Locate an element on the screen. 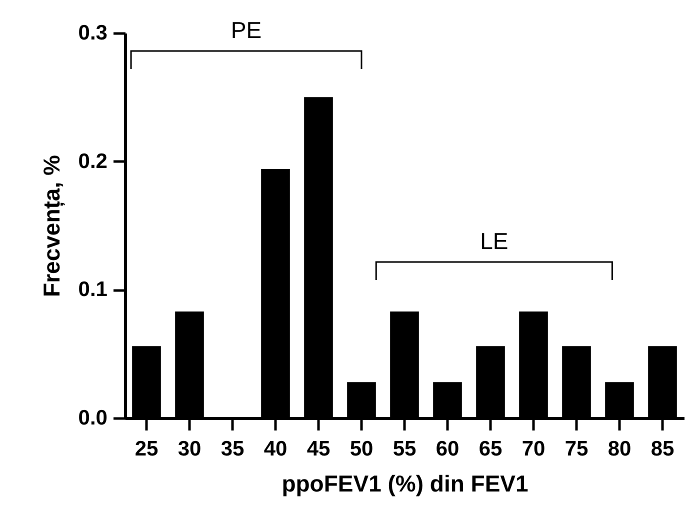 The image size is (689, 519). x-tick-label: 30 is located at coordinates (190, 449).